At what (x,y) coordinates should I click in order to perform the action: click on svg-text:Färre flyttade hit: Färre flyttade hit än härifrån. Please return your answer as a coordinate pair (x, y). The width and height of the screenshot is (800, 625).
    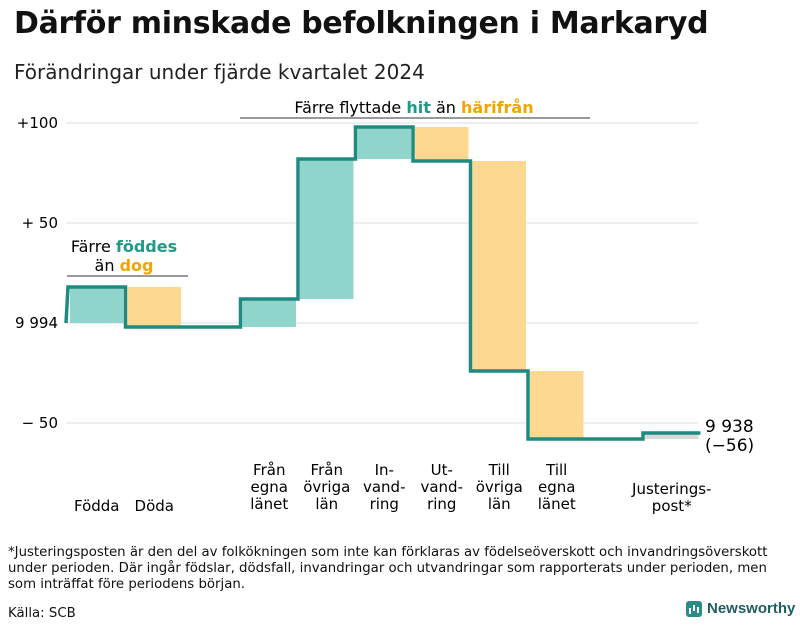
    Looking at the image, I should click on (413, 107).